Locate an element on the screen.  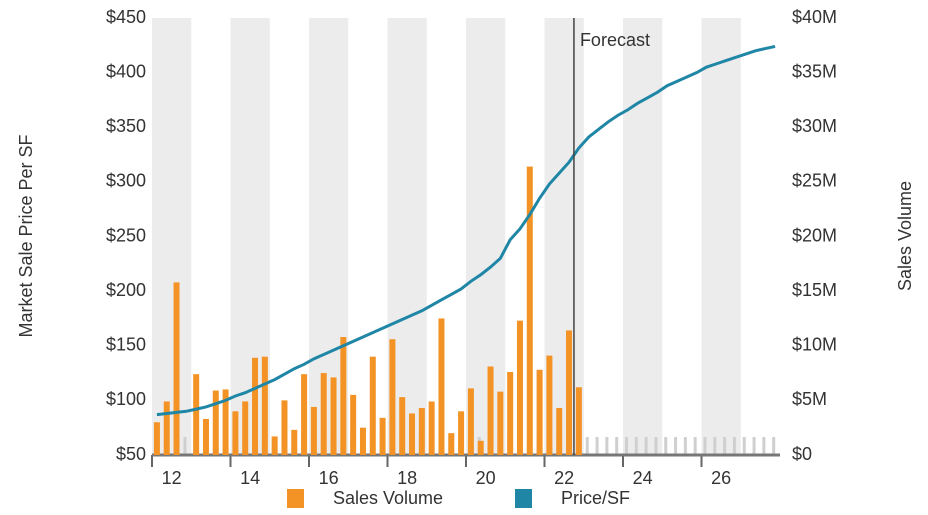
y-tick-label: $200 is located at coordinates (126, 290).